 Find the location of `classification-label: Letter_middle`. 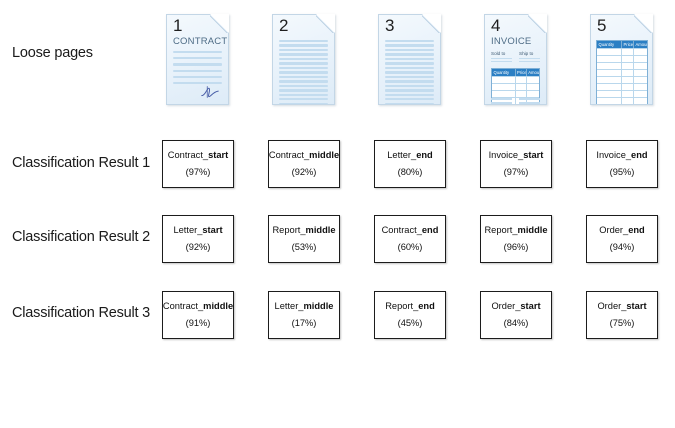

classification-label: Letter_middle is located at coordinates (304, 305).